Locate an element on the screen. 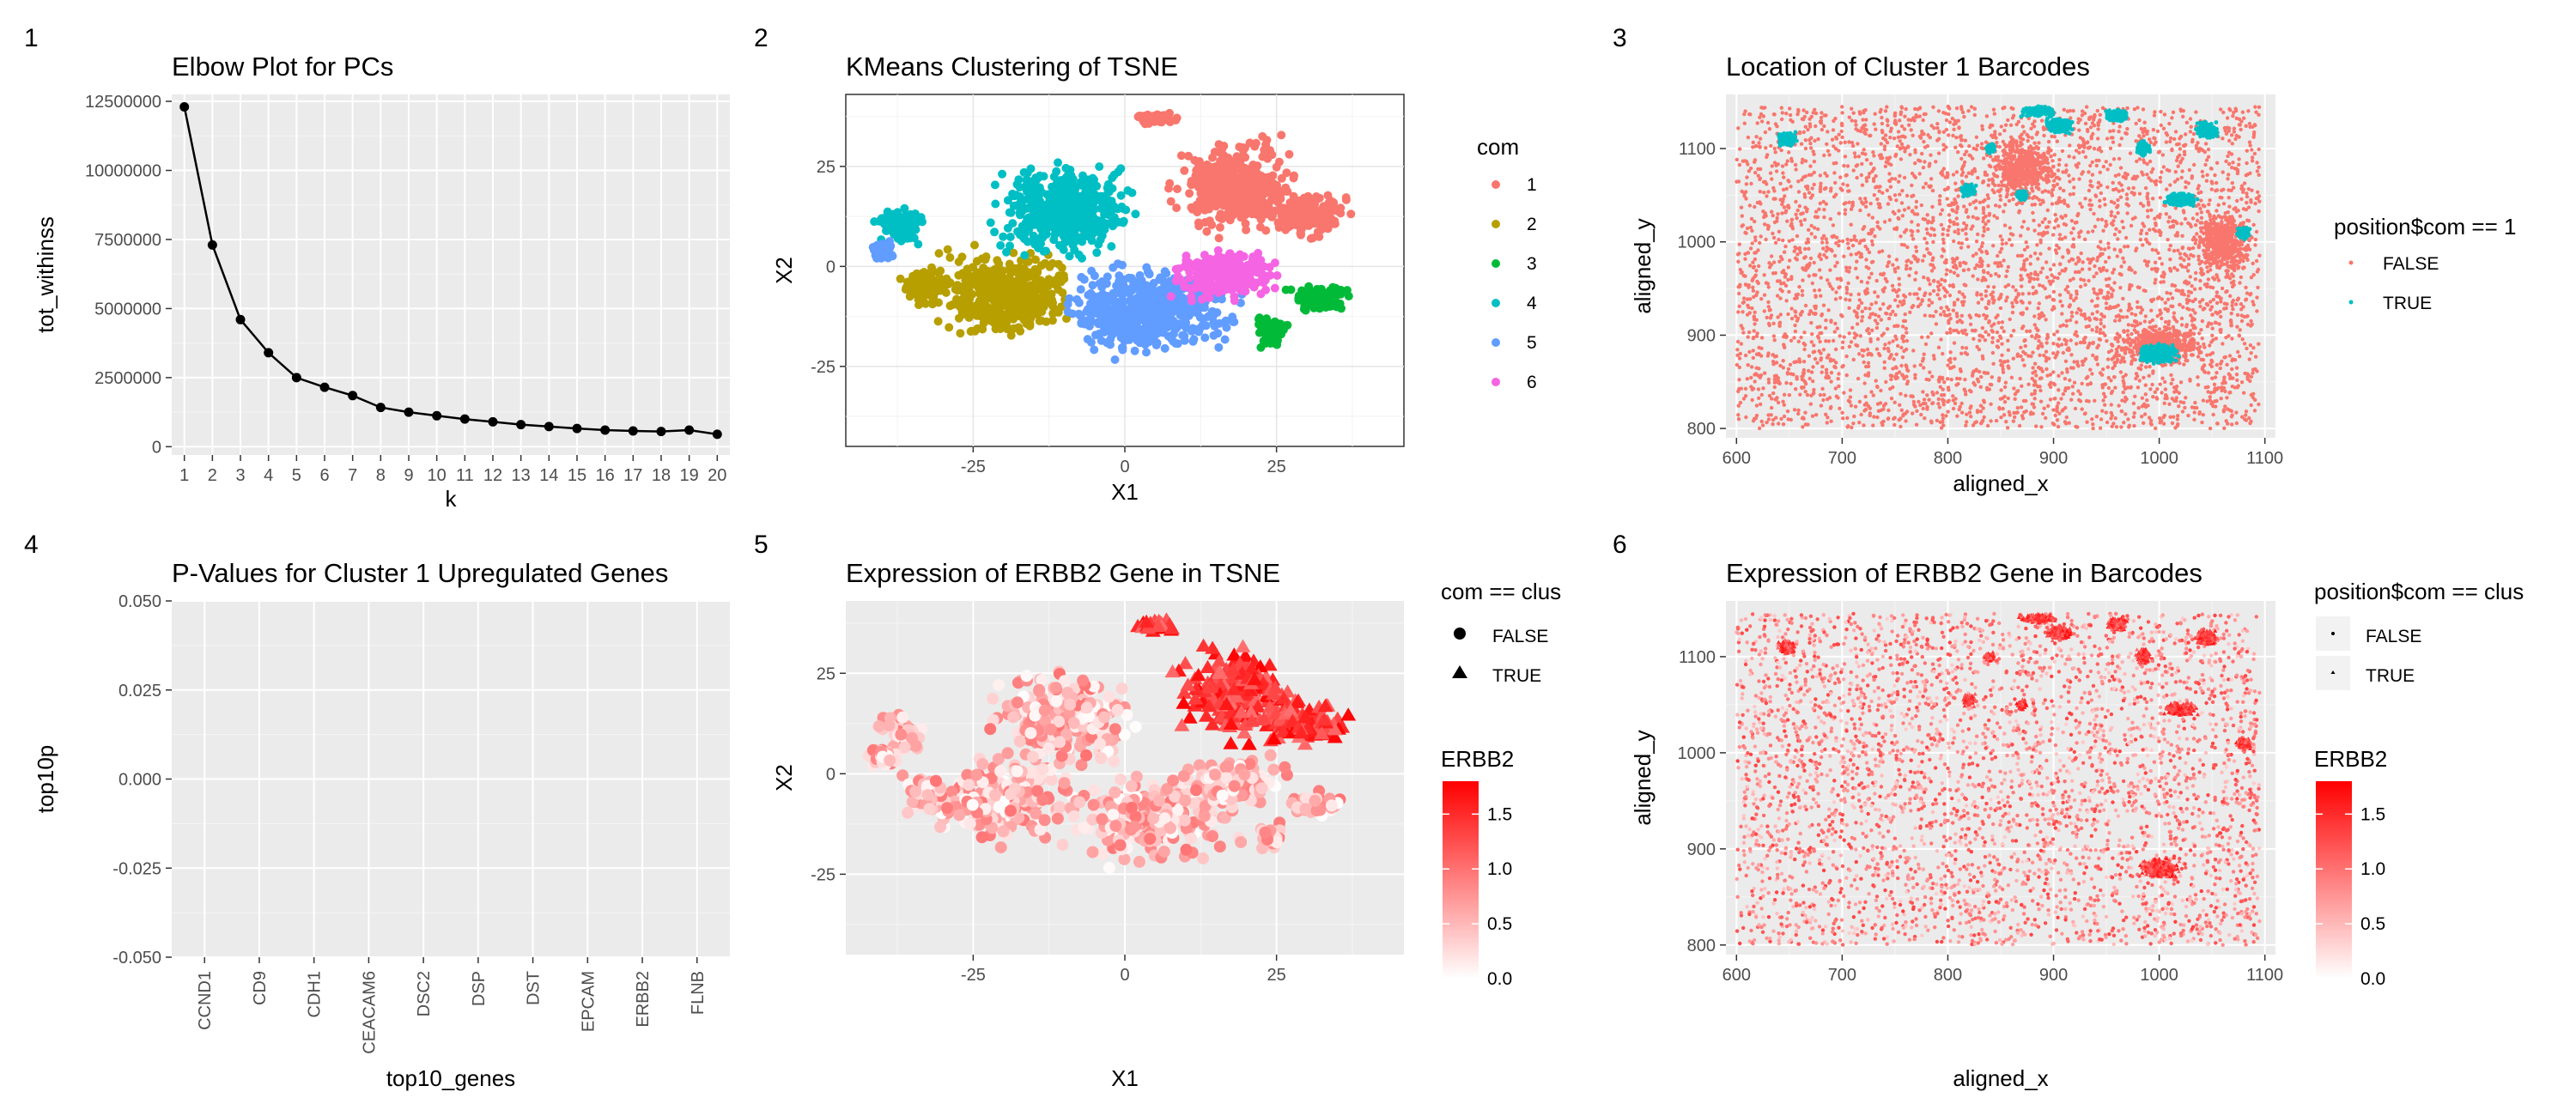 Image resolution: width=2576 pixels, height=1116 pixels. elbow-y-tick-label: 7500000 is located at coordinates (128, 241).